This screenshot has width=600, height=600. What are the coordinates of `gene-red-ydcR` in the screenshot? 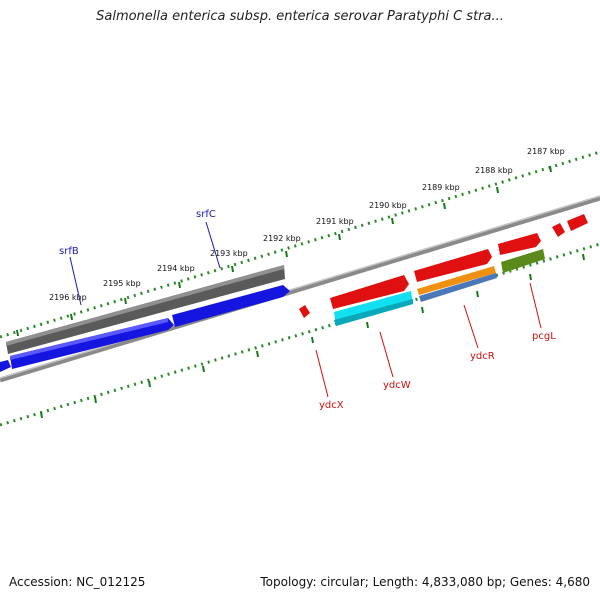 It's located at (453, 265).